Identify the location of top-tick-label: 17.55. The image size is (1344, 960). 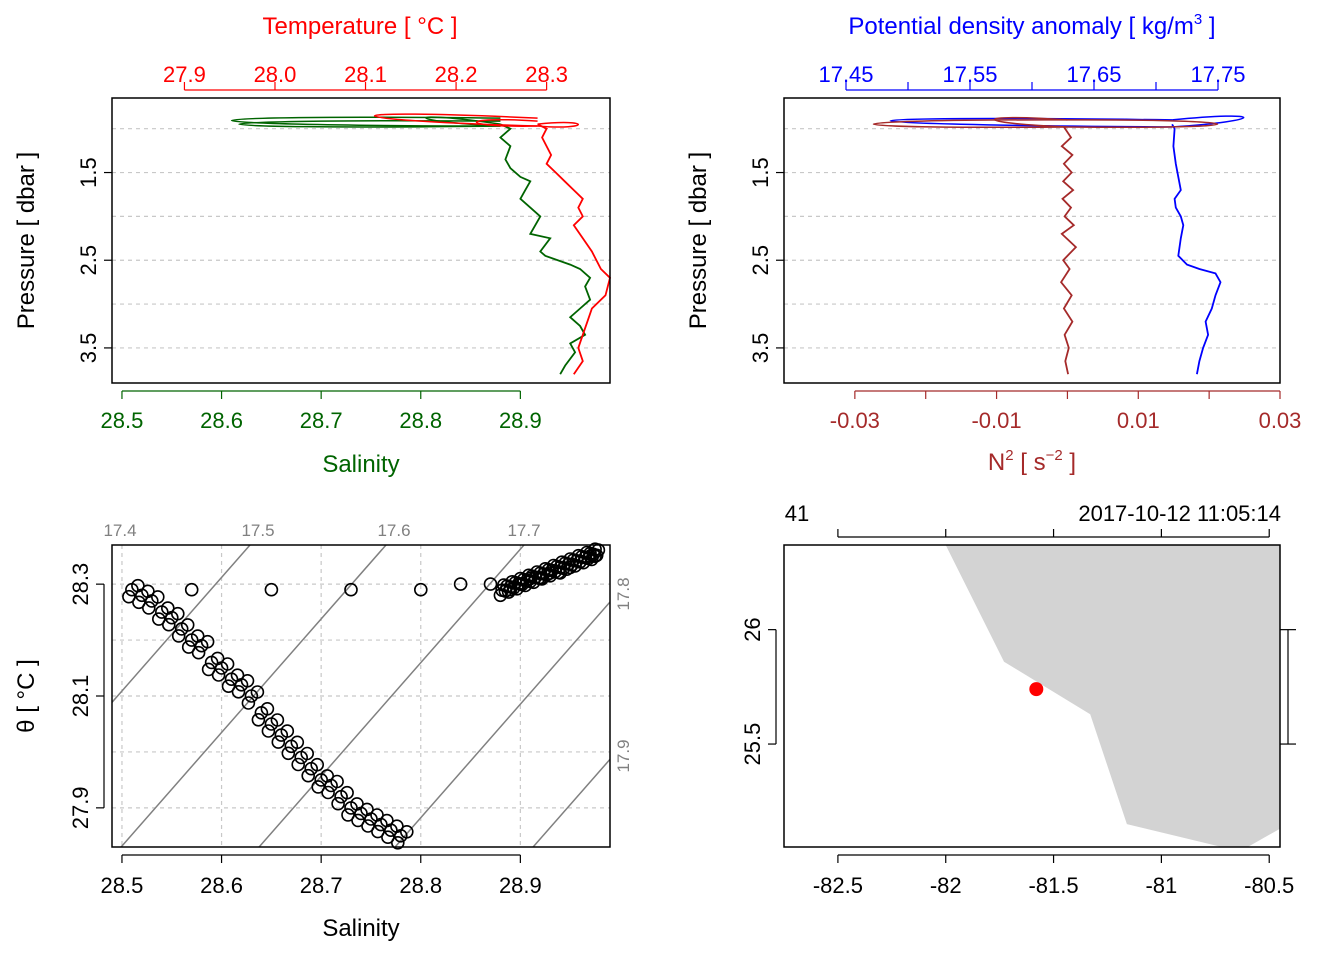
(969, 74).